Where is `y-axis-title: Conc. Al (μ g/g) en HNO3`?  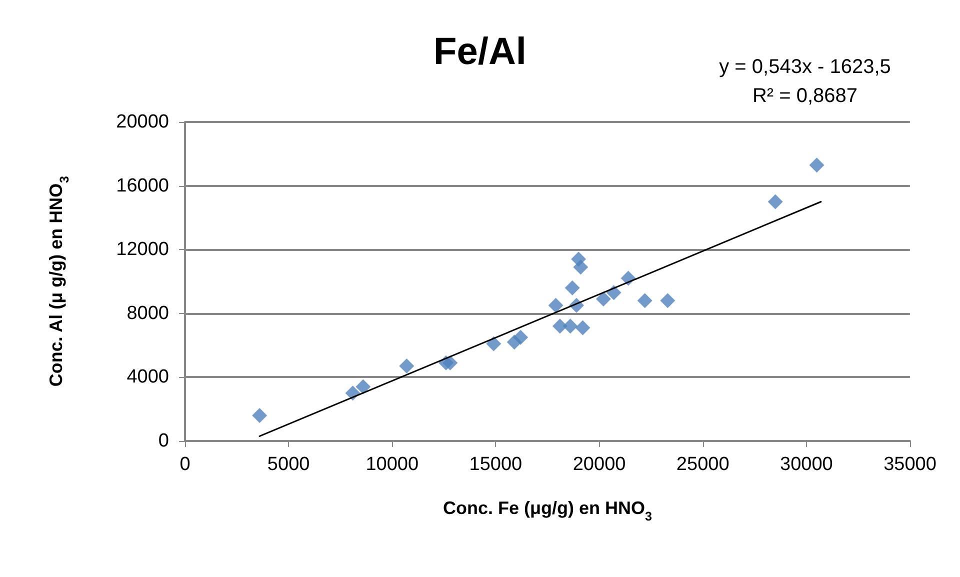 y-axis-title: Conc. Al (μ g/g) en HNO3 is located at coordinates (59, 281).